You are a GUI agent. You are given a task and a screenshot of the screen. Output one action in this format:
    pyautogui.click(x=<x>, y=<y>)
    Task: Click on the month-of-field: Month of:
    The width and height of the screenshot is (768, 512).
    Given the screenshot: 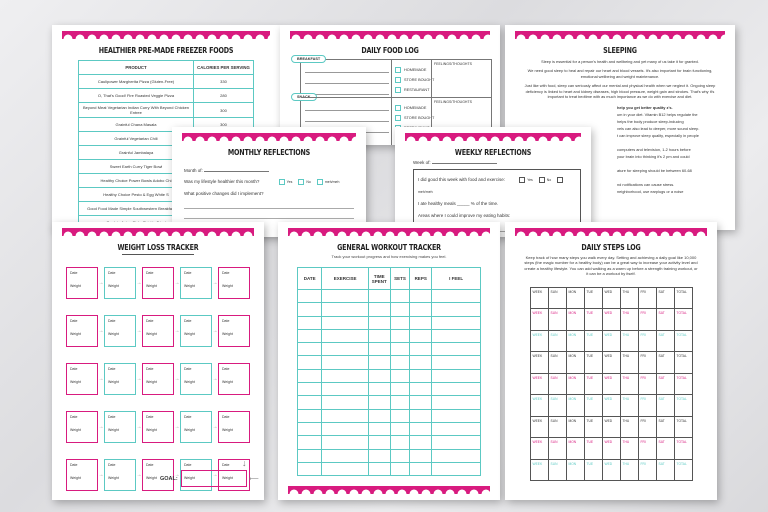 What is the action you would take?
    pyautogui.click(x=269, y=170)
    